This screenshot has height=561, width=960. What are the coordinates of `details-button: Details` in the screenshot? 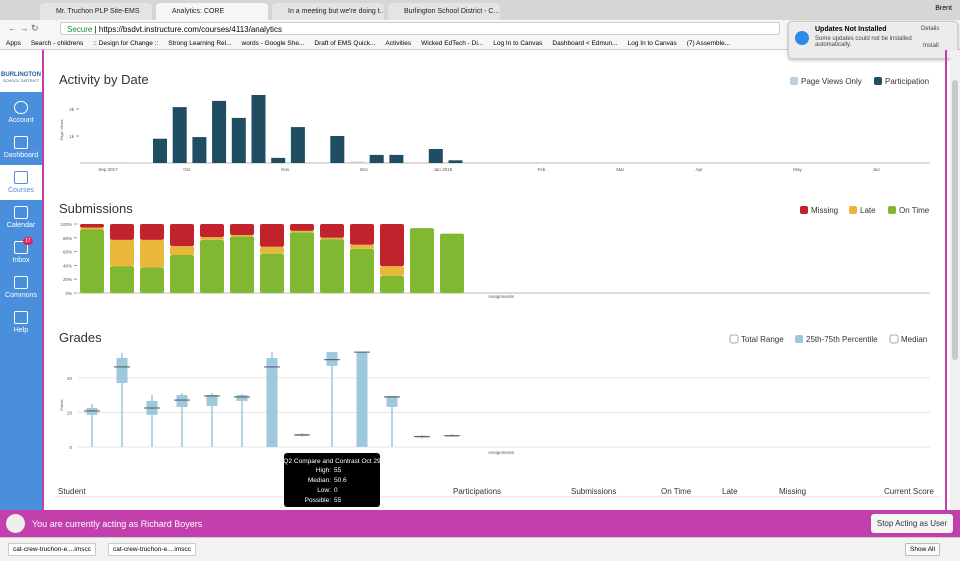 It's located at (930, 29).